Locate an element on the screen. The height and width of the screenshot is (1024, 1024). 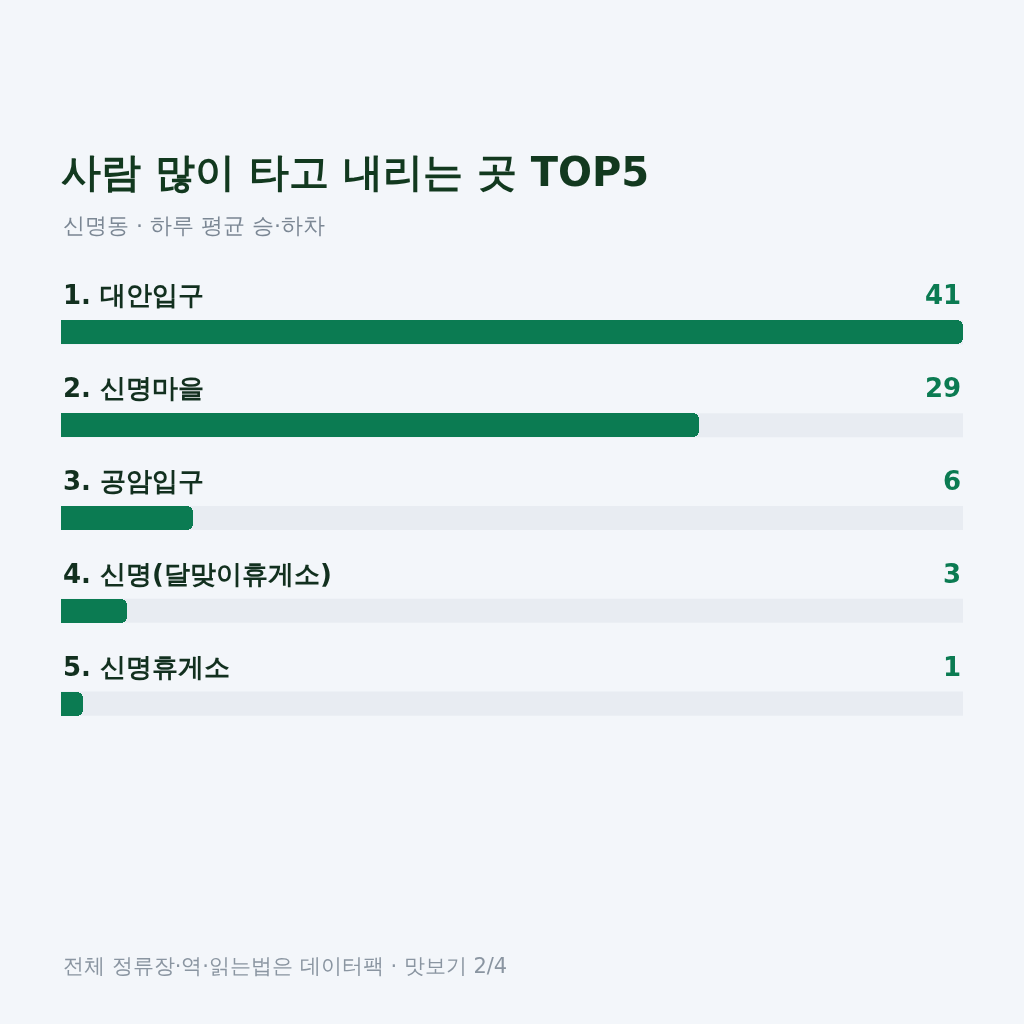
chart-title: 사람 많이 타고 내리는 곳 TOP5 is located at coordinates (355, 172).